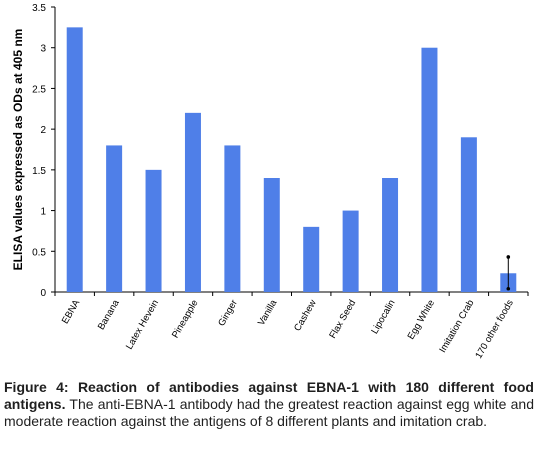  Describe the element at coordinates (508, 288) in the screenshot. I see `error-bar-cap-low` at that location.